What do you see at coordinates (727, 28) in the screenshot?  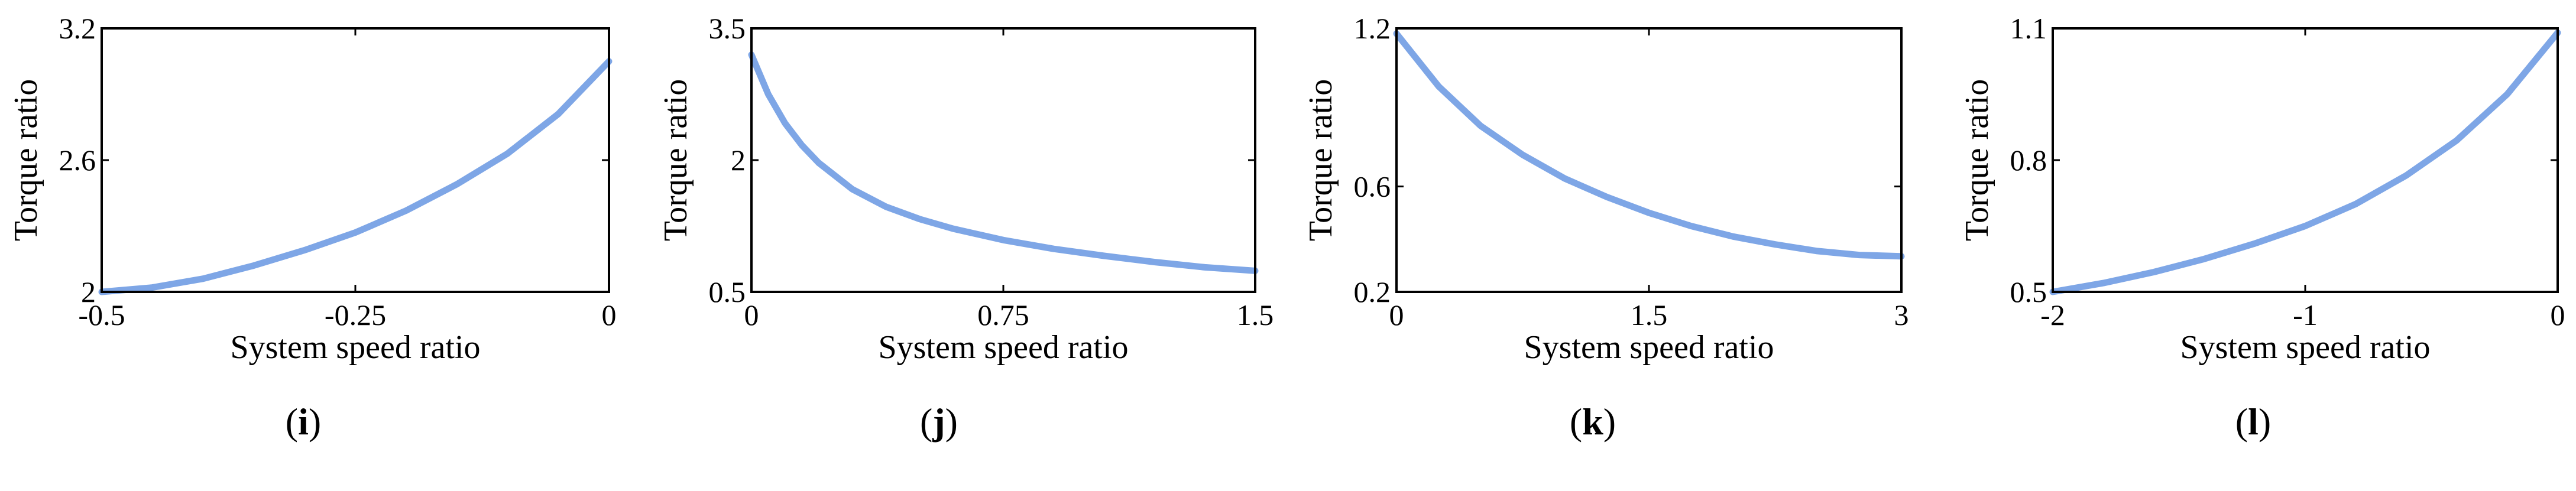 I see `y-tick-label: 3.5` at bounding box center [727, 28].